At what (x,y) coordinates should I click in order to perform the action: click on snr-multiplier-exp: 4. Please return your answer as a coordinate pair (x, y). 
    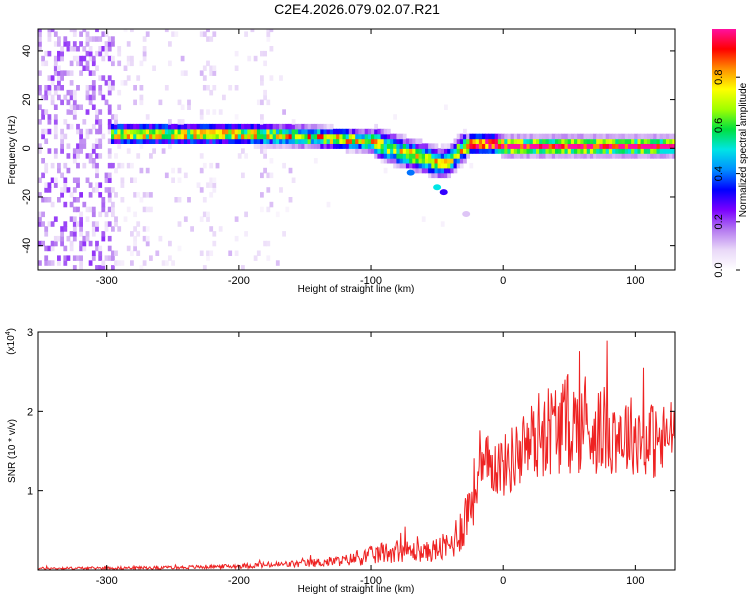
    Looking at the image, I should click on (8, 333).